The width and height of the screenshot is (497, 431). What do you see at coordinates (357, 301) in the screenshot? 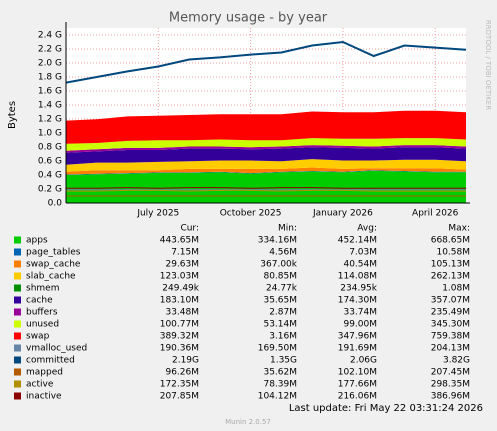
I see `stat-value: 174.30M` at bounding box center [357, 301].